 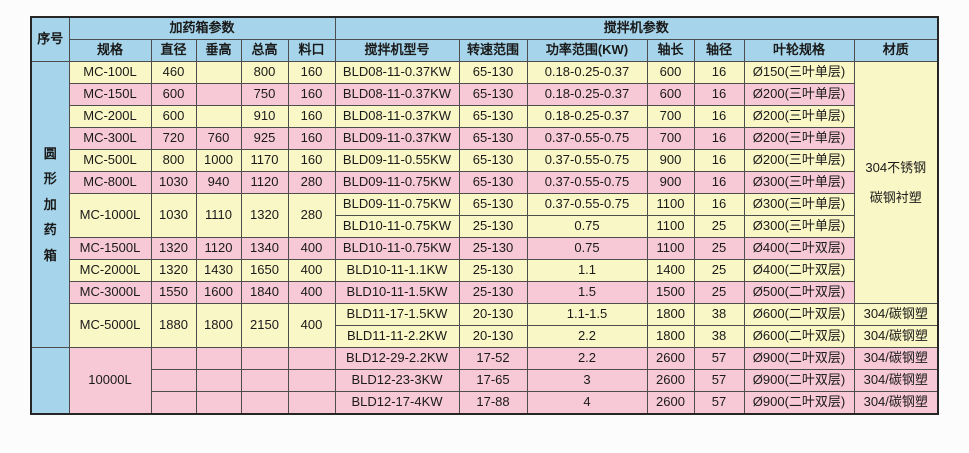 What do you see at coordinates (264, 292) in the screenshot?
I see `cell-total-height: 1840` at bounding box center [264, 292].